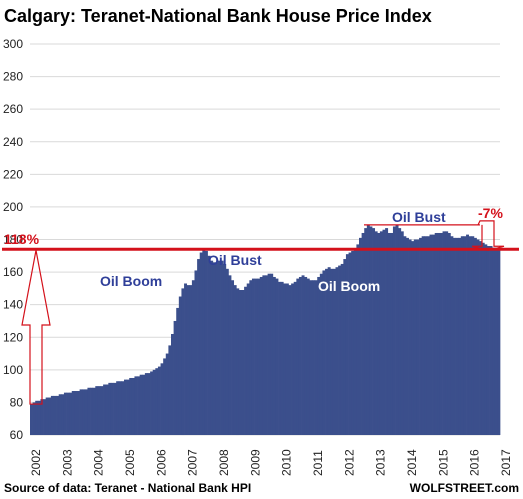 This screenshot has width=523, height=499. I want to click on y-axis-ticks: 60 80 100 120 140 160 180 200 220 240 260 280 300, so click(13, 239).